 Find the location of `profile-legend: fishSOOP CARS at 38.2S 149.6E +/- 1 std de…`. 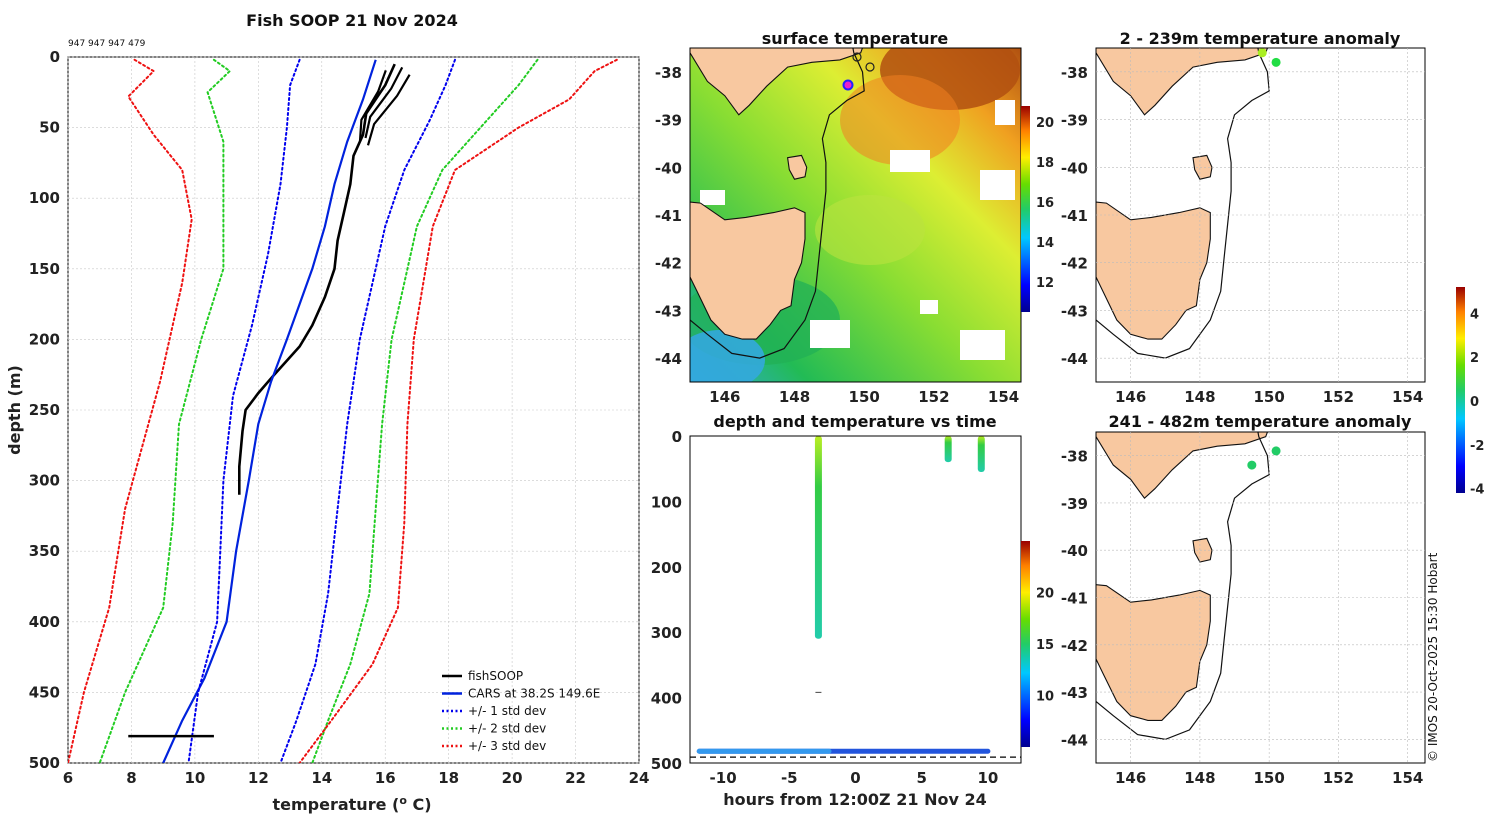

profile-legend: fishSOOP CARS at 38.2S 149.6E +/- 1 std de… is located at coordinates (521, 711).